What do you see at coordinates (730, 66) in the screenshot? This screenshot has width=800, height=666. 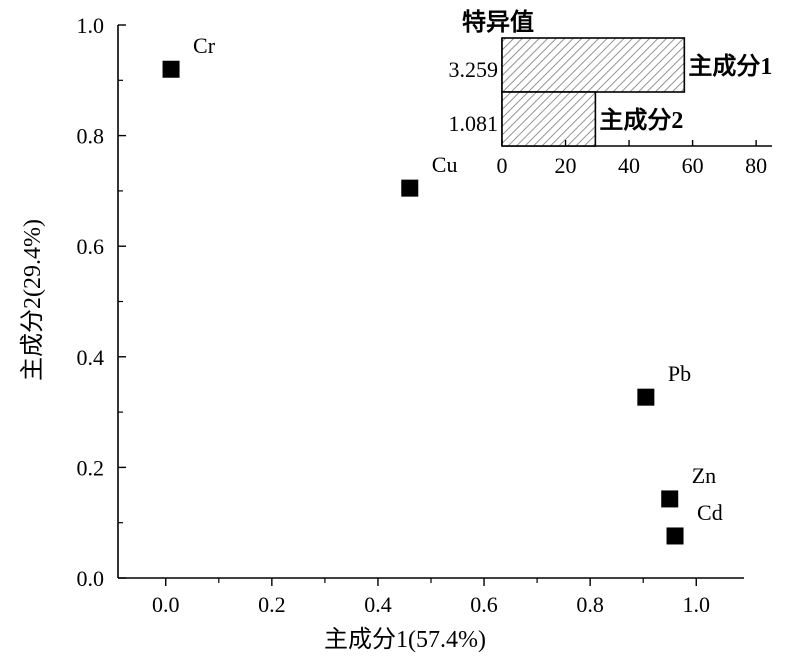 I see `inset-bar-label-1: 主成分1` at bounding box center [730, 66].